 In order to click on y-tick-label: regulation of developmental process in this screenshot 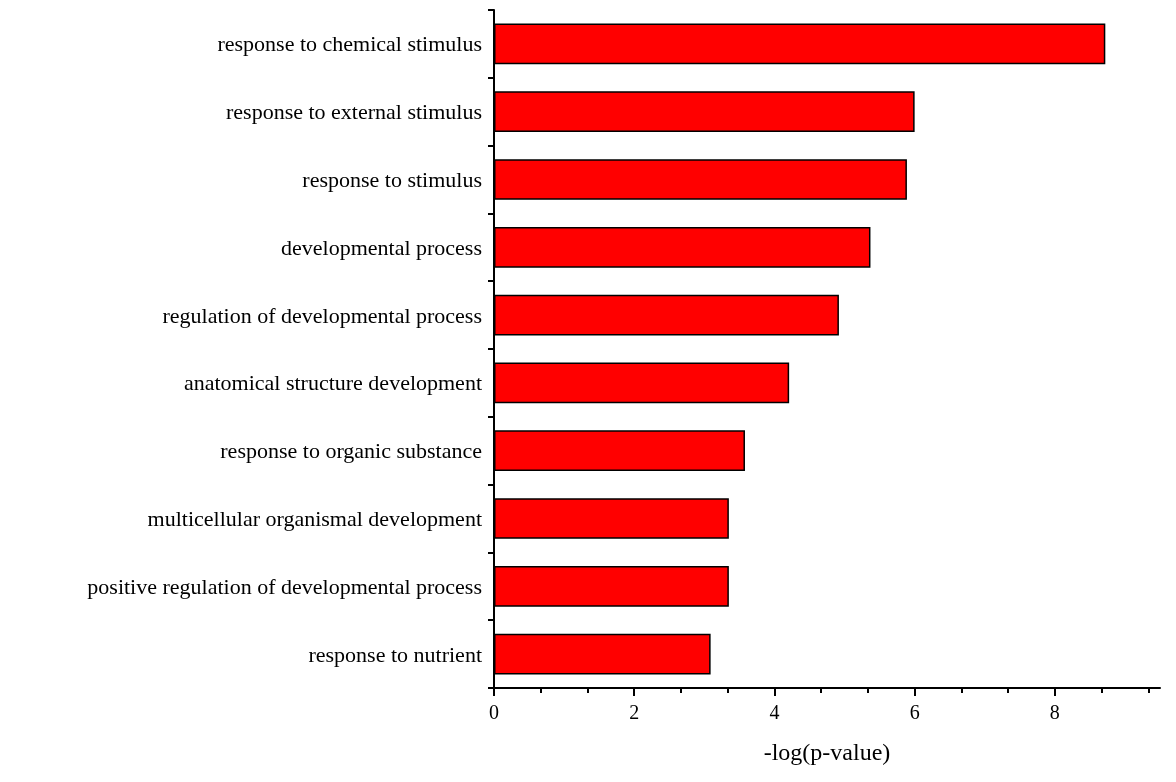, I will do `click(322, 315)`.